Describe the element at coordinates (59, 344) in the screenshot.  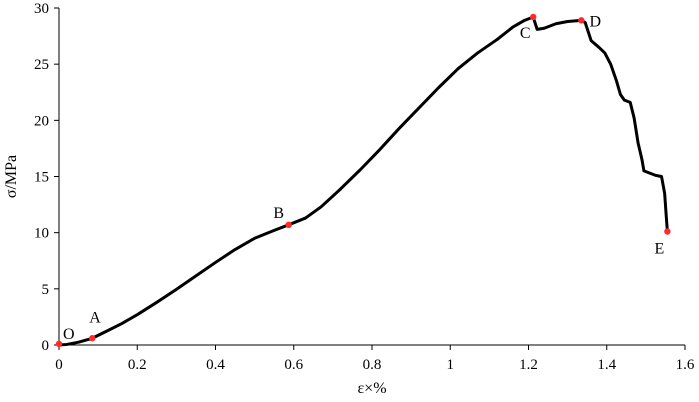
I see `point-o-marker` at that location.